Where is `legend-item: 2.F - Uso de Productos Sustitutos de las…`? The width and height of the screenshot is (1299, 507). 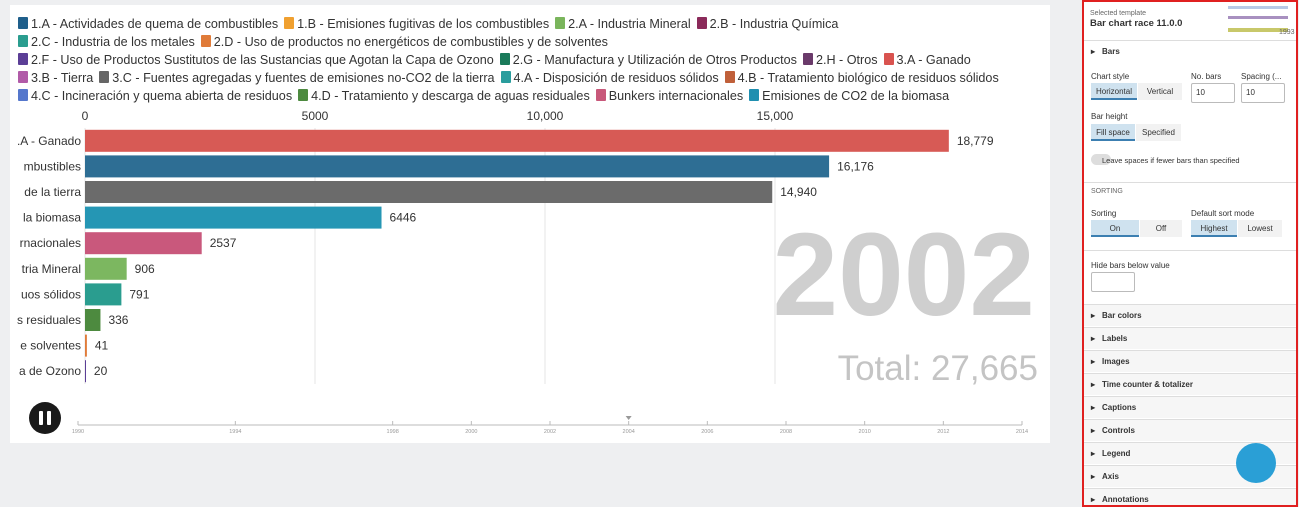
legend-item: 2.F - Uso de Productos Sustitutos de las… is located at coordinates (256, 60).